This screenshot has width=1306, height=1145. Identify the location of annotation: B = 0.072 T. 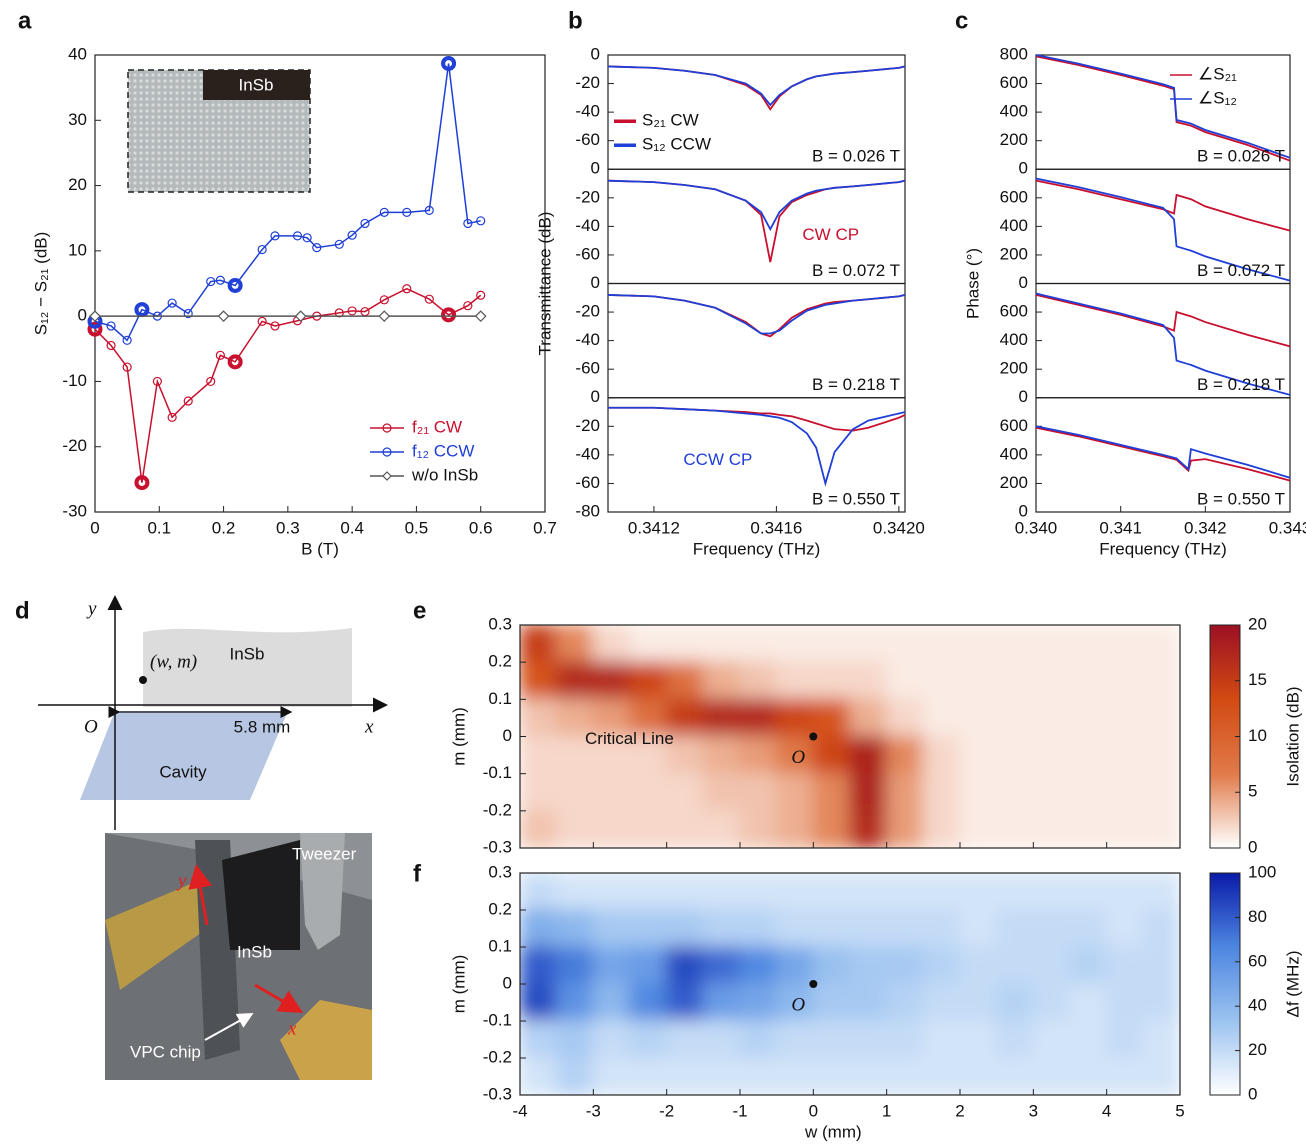
(1241, 270).